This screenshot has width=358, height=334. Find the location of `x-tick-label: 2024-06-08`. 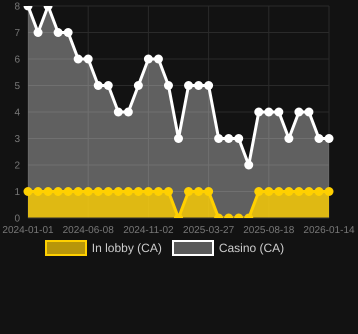

x-tick-label: 2024-06-08 is located at coordinates (88, 230).